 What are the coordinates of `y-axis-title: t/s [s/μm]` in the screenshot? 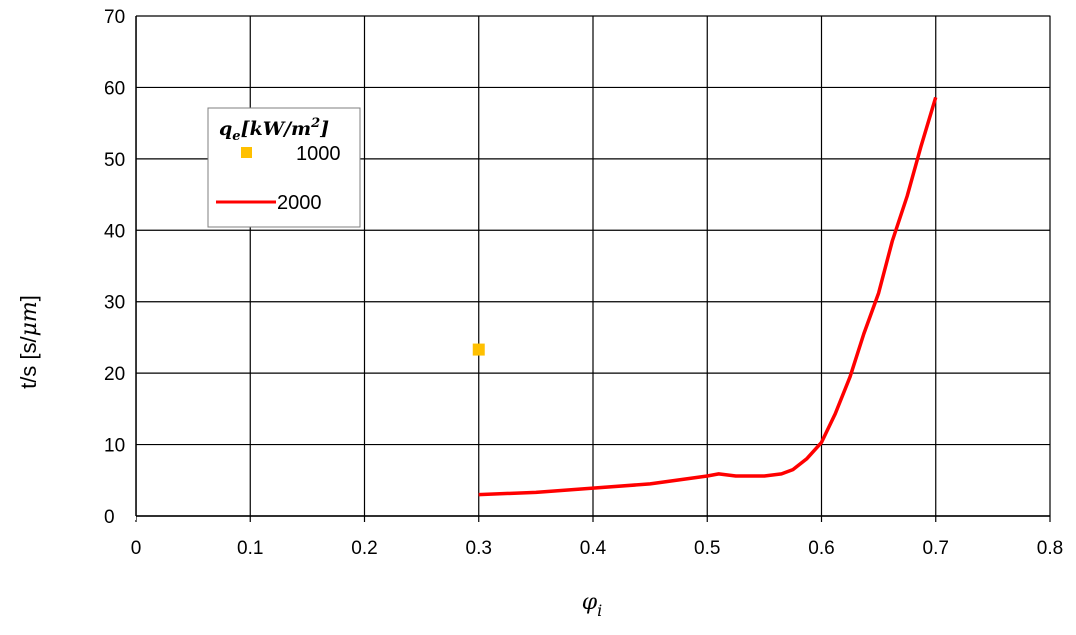 It's located at (29, 342).